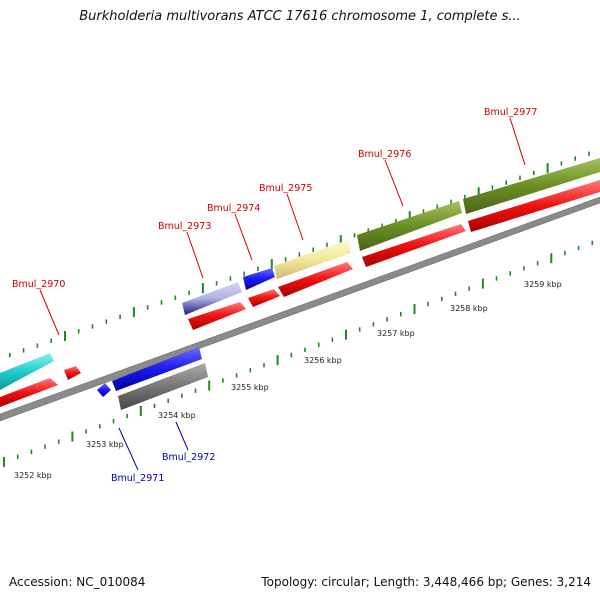  Describe the element at coordinates (469, 308) in the screenshot. I see `scale-label: 3258 kbp` at that location.